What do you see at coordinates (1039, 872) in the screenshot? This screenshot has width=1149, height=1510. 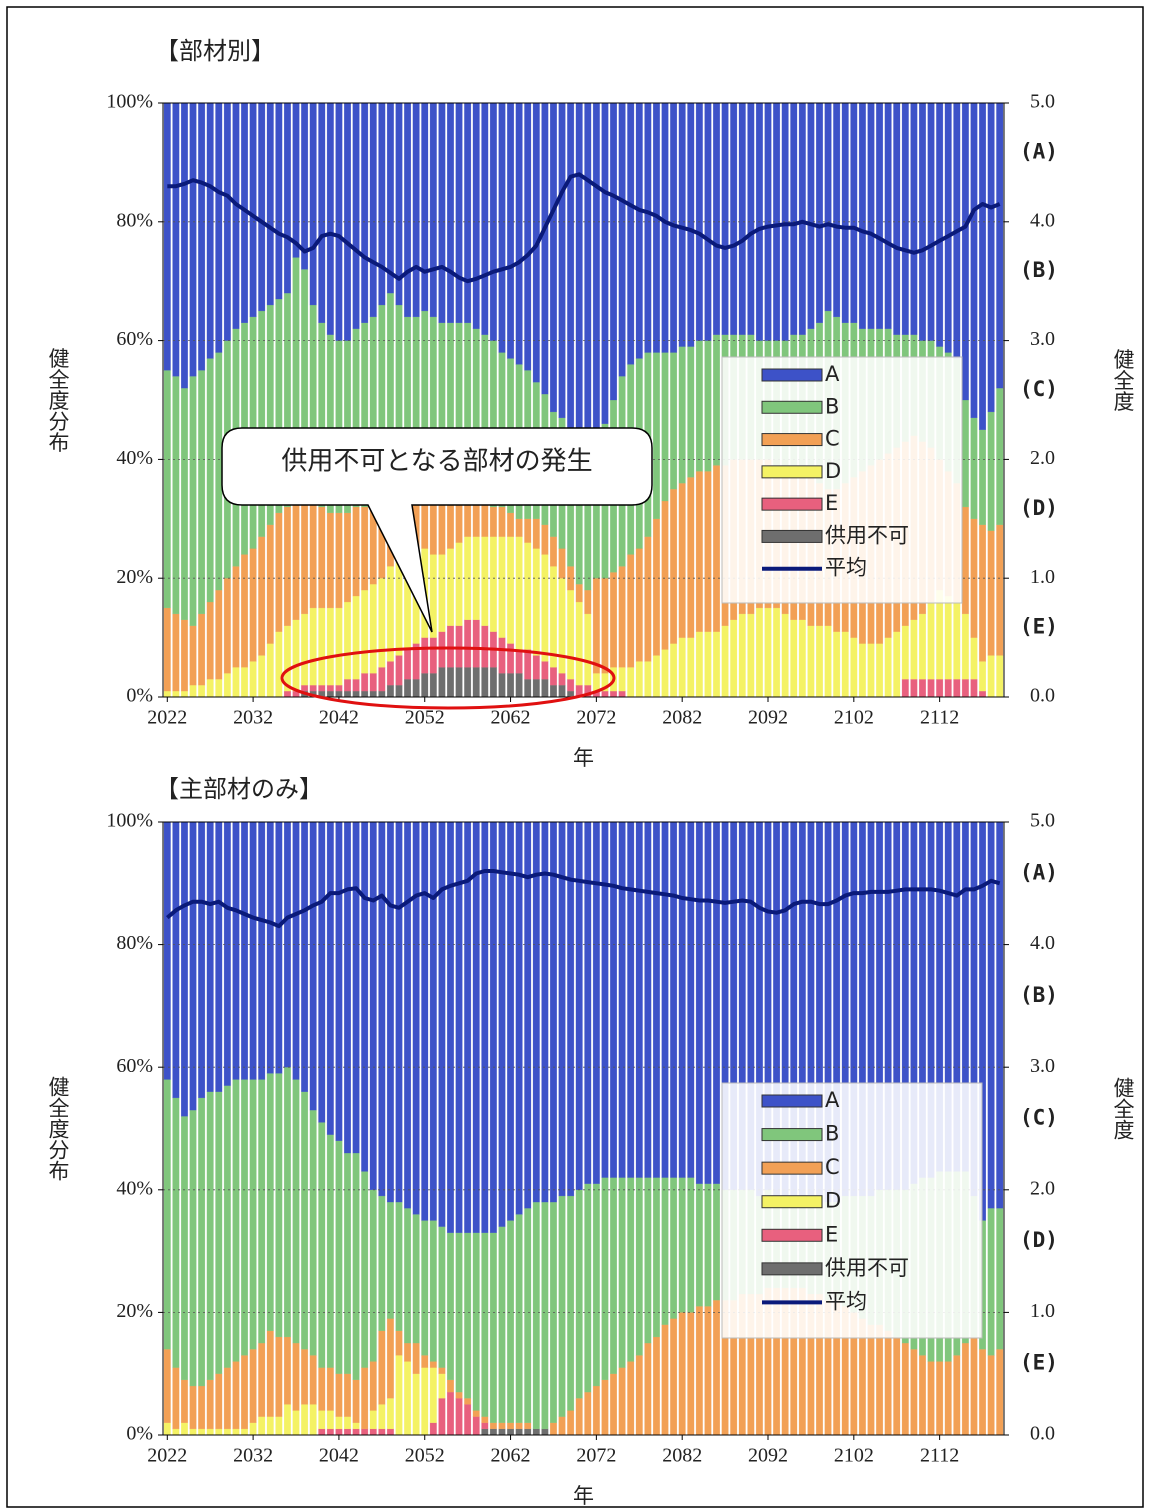 I see `grade-annotation: (A)` at bounding box center [1039, 872].